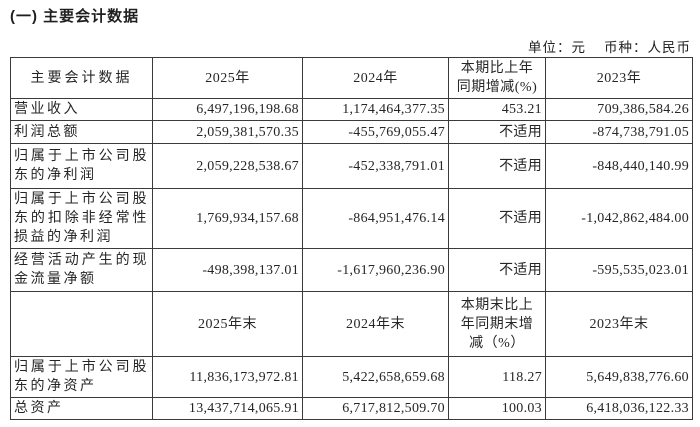 Image resolution: width=700 pixels, height=427 pixels. What do you see at coordinates (227, 78) in the screenshot?
I see `header-cell-2025: 2025年` at bounding box center [227, 78].